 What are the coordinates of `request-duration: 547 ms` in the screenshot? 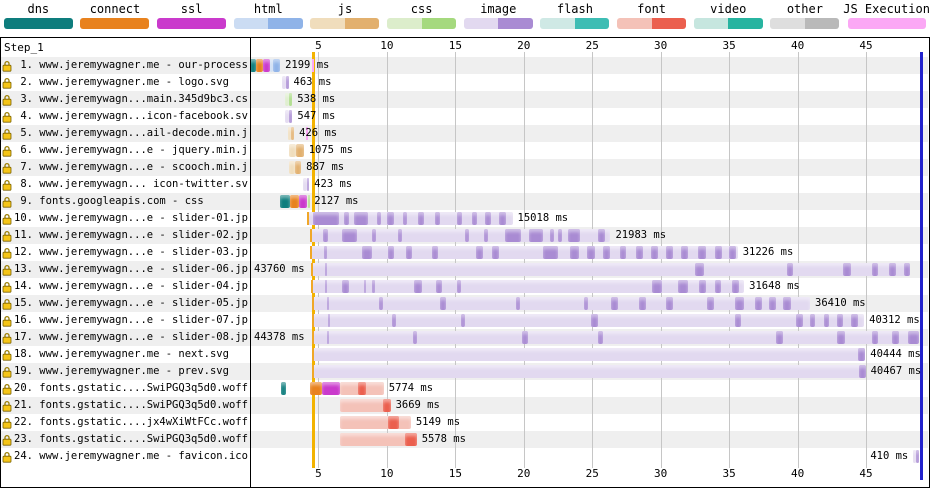 It's located at (316, 116).